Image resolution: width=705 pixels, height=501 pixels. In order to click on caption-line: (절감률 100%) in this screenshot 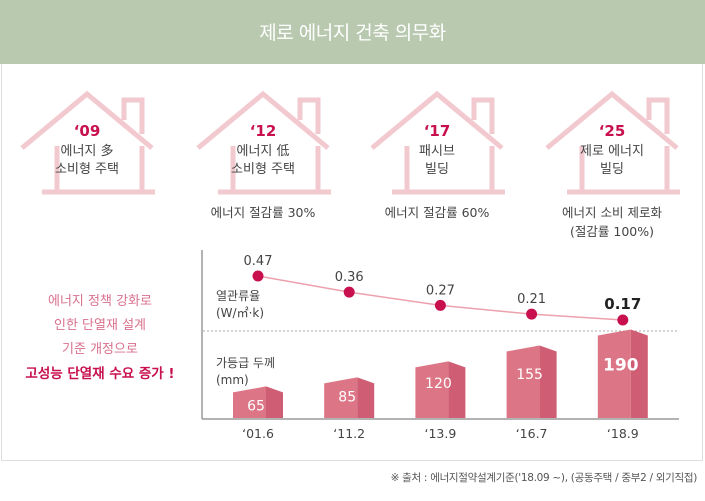, I will do `click(612, 231)`.